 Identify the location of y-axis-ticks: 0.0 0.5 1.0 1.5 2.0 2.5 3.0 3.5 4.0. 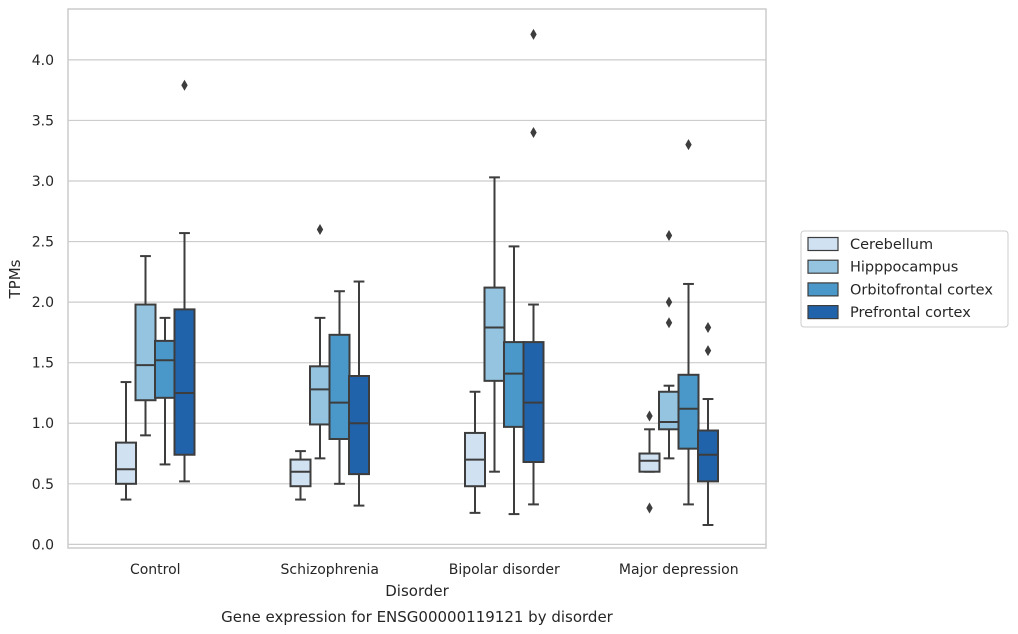
(43, 303).